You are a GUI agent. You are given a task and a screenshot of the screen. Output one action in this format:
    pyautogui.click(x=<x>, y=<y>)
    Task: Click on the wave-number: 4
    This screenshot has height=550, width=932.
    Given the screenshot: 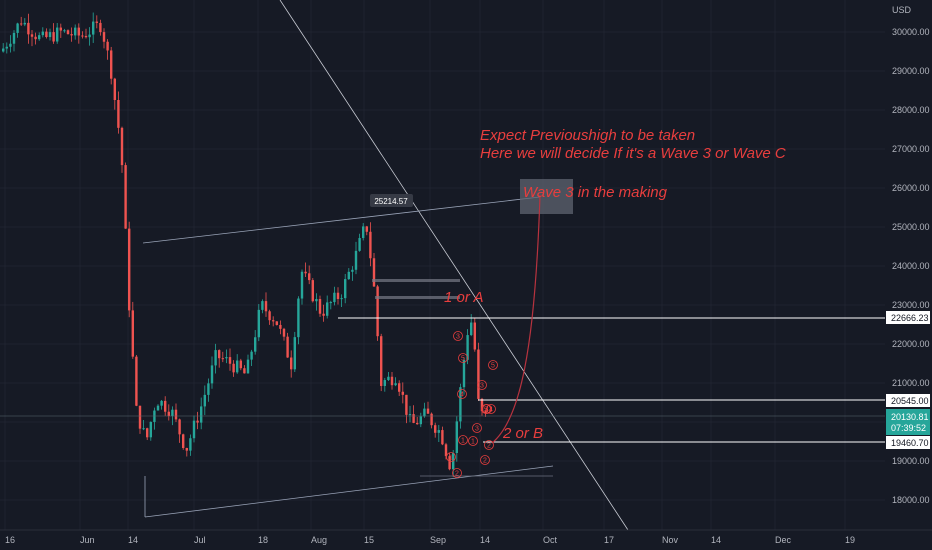 What is the action you would take?
    pyautogui.click(x=487, y=410)
    